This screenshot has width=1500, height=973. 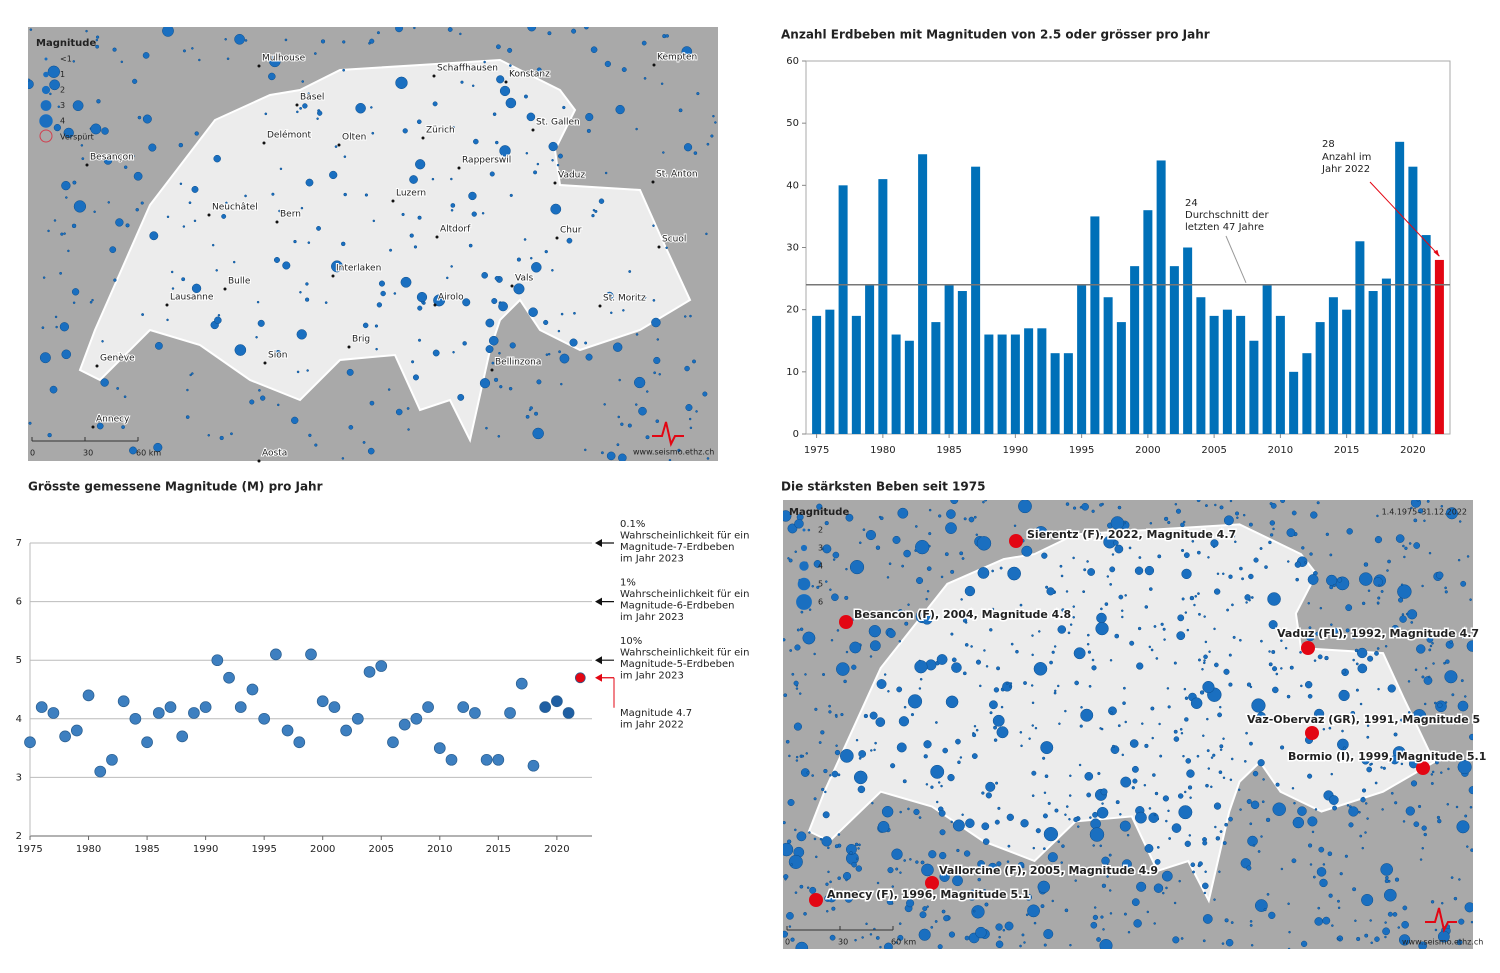 I want to click on annotation-text: Magnitude 4.7, so click(x=656, y=713).